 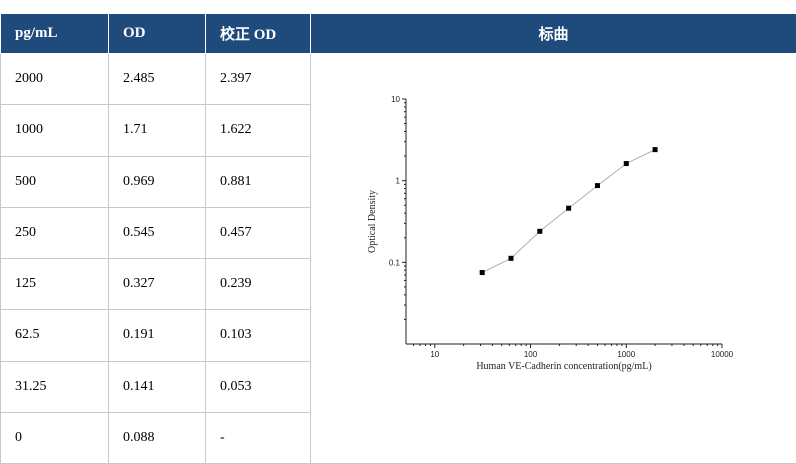 What do you see at coordinates (258, 79) in the screenshot?
I see `table-cell: 2.397` at bounding box center [258, 79].